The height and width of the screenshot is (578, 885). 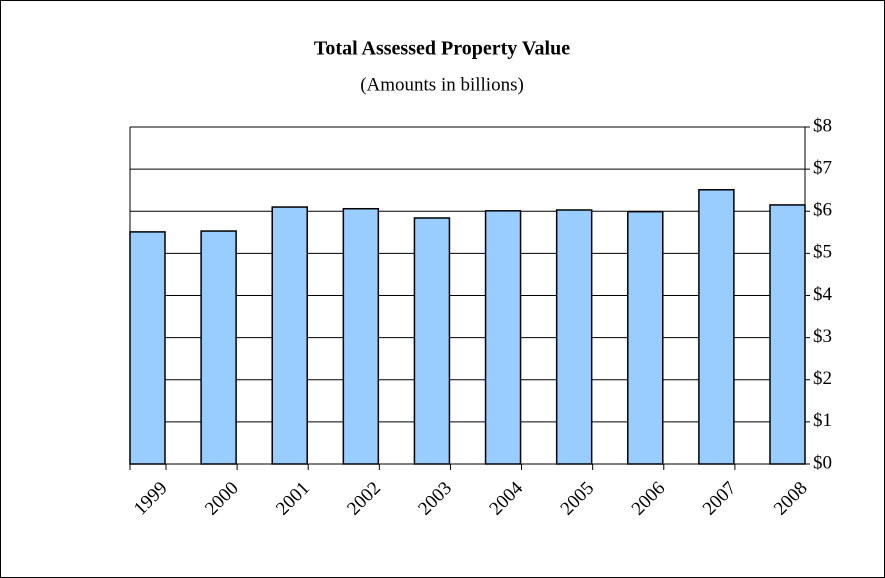 What do you see at coordinates (822, 336) in the screenshot?
I see `y-tick-label: $3` at bounding box center [822, 336].